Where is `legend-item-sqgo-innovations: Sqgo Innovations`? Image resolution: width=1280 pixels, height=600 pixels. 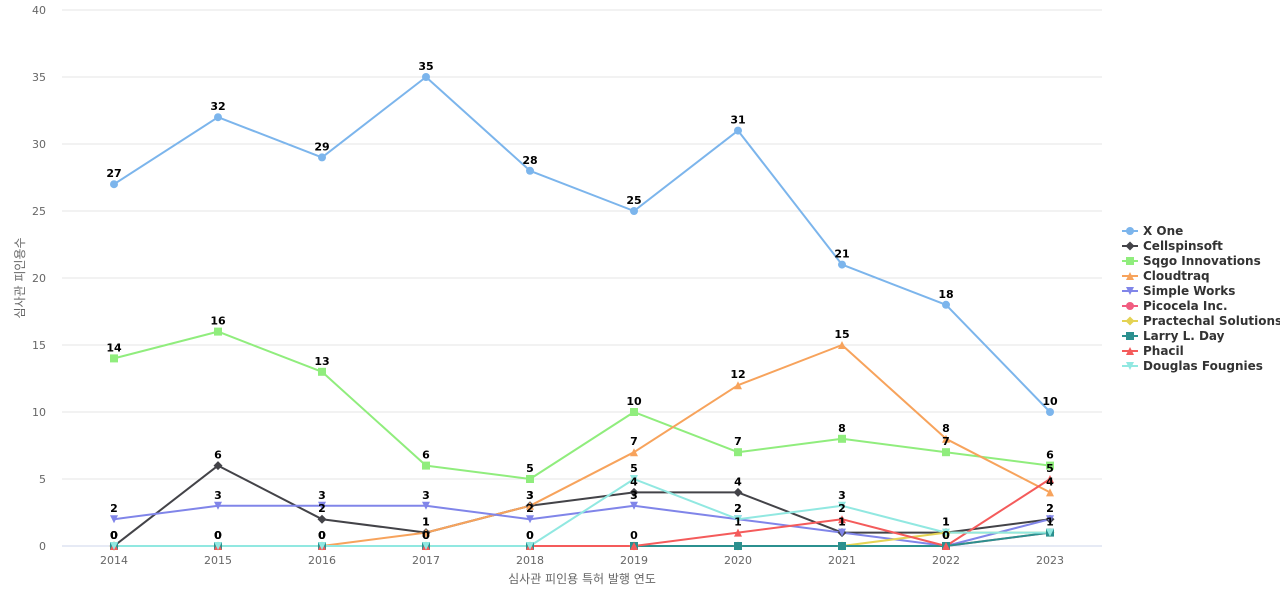
legend-item-sqgo-innovations: Sqgo Innovations is located at coordinates (1191, 261).